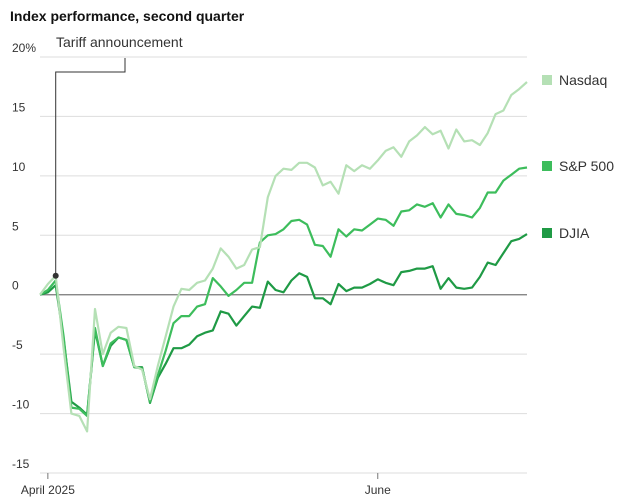 The image size is (629, 501). What do you see at coordinates (48, 490) in the screenshot?
I see `x-tick-label: April 2025` at bounding box center [48, 490].